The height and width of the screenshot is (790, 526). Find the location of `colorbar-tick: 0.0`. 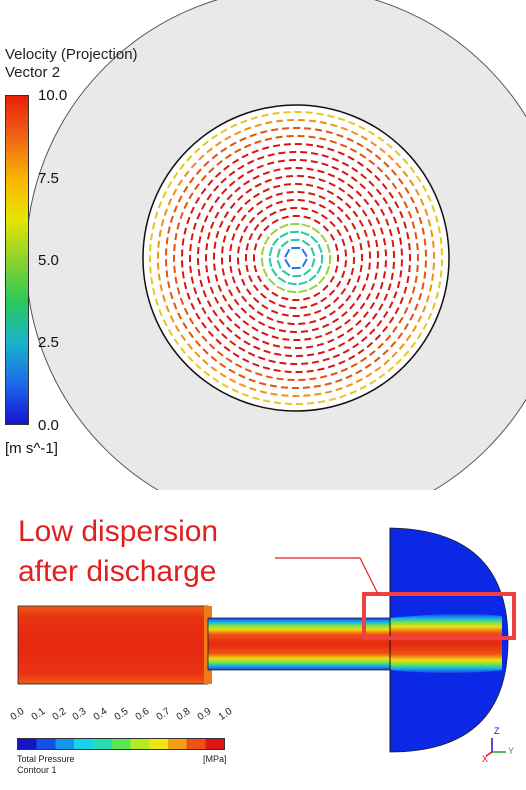

colorbar-tick: 0.0 is located at coordinates (48, 425).